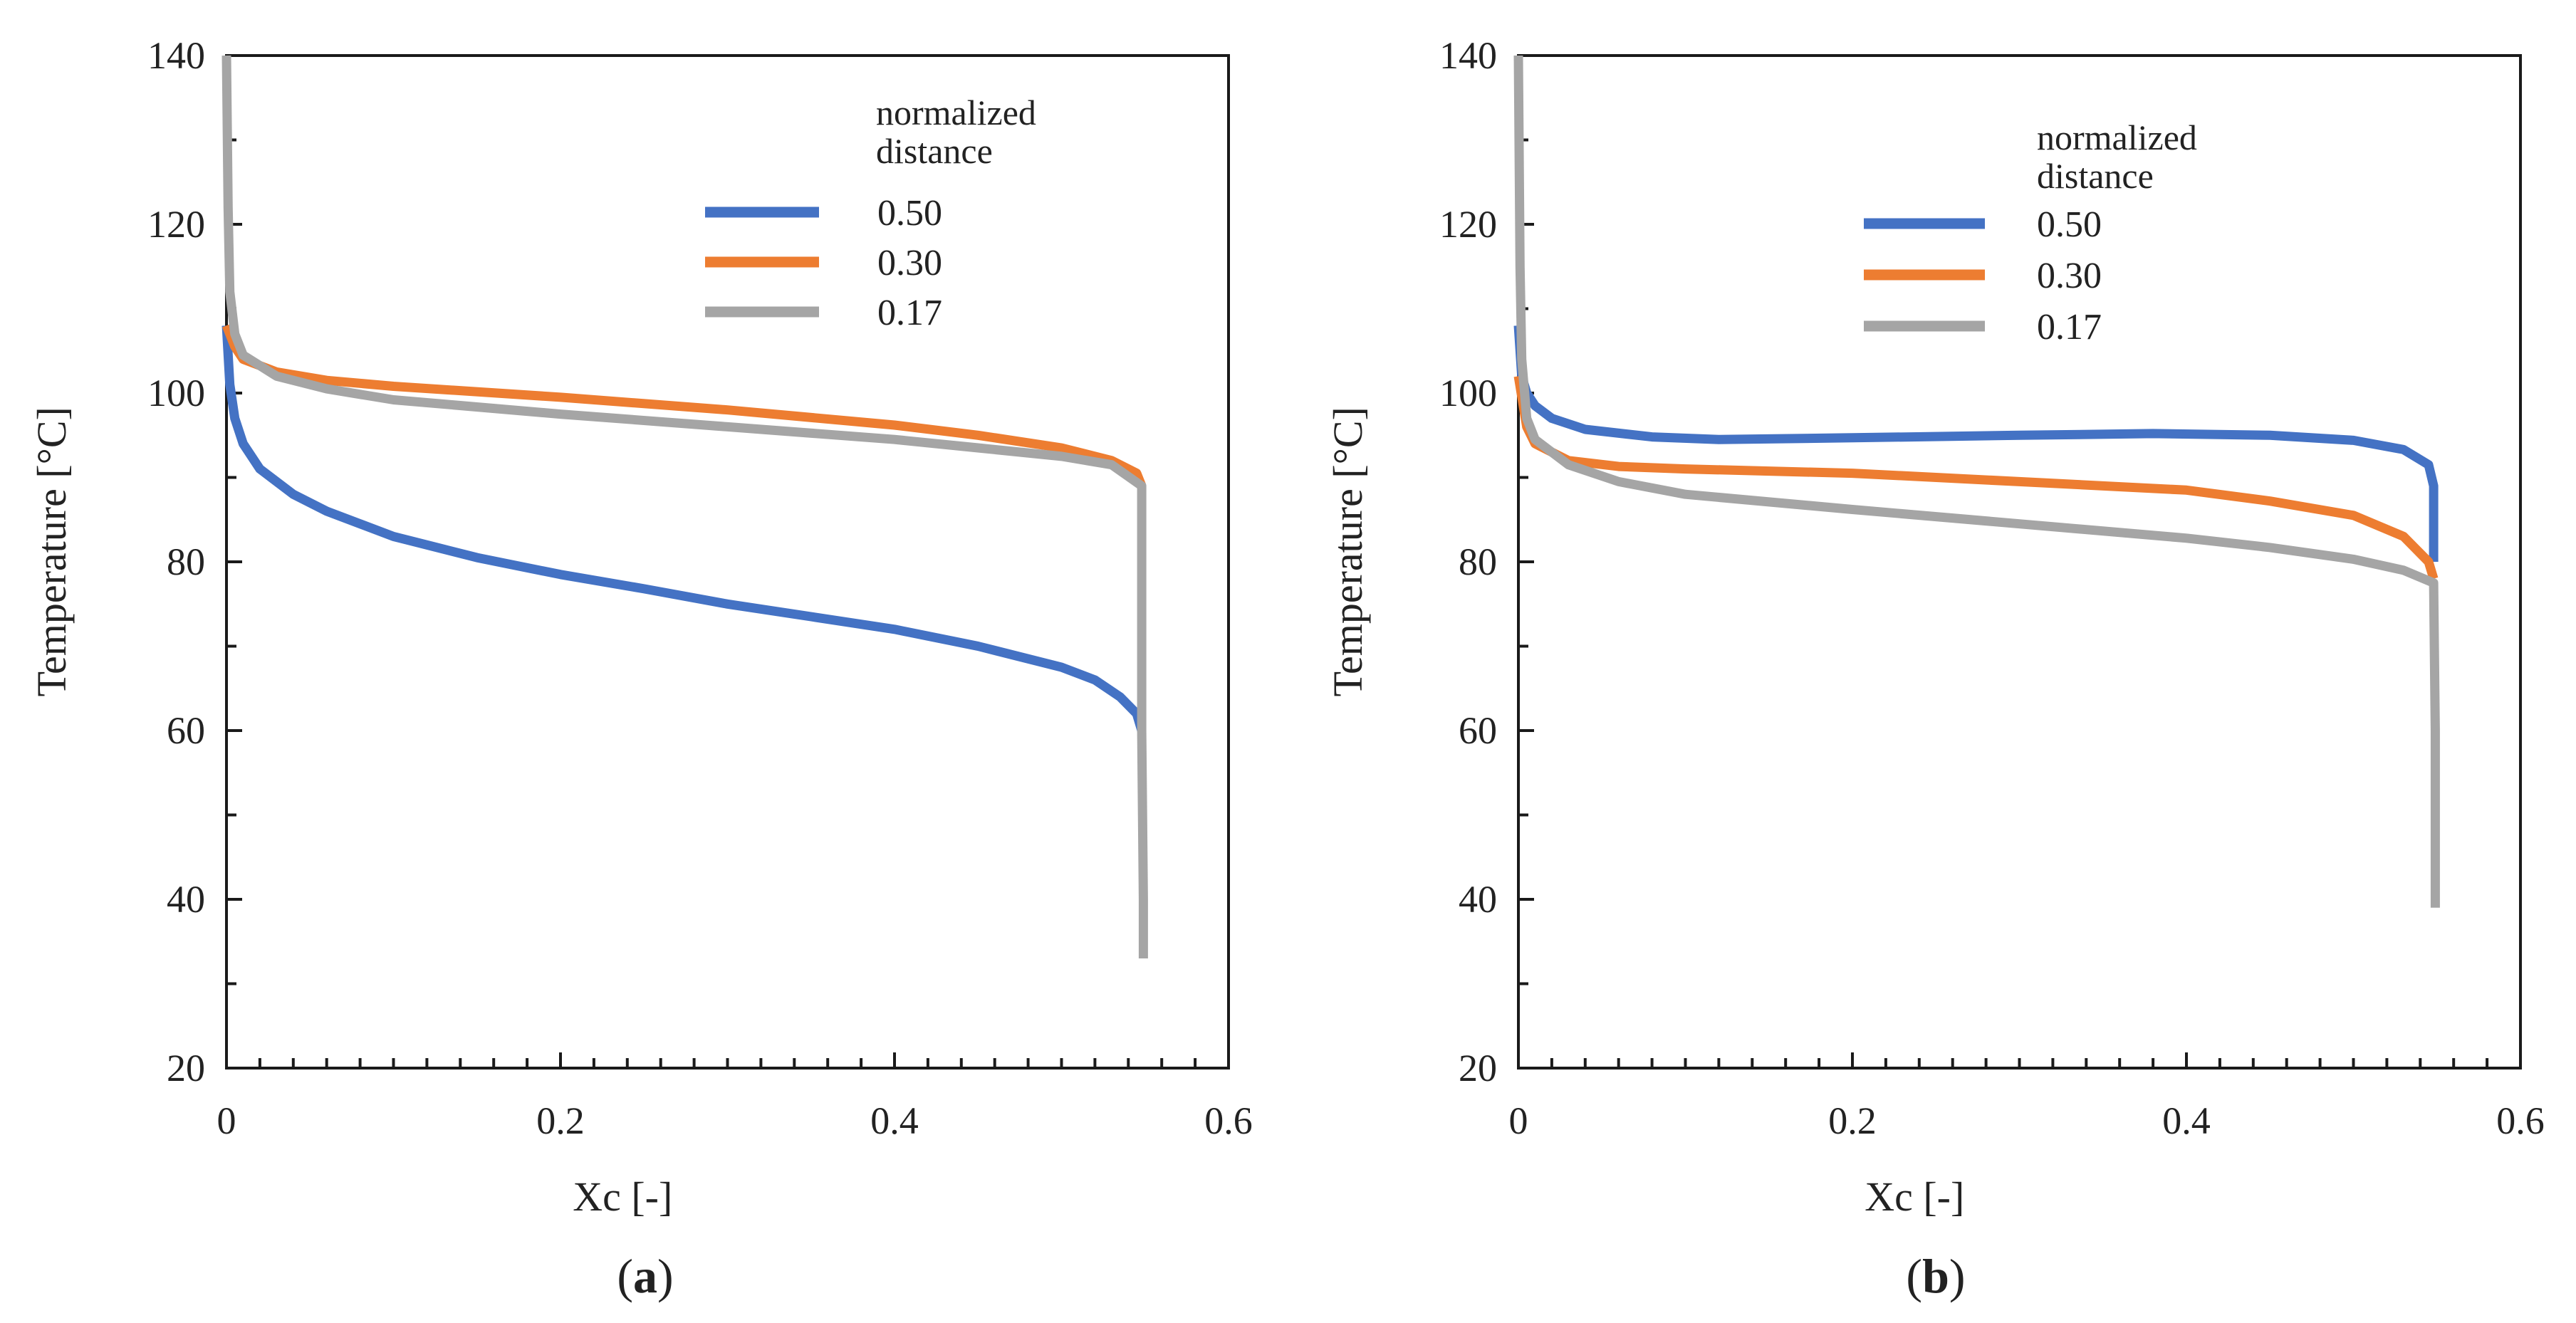 The image size is (2576, 1323). I want to click on panel-label: (a), so click(645, 1276).